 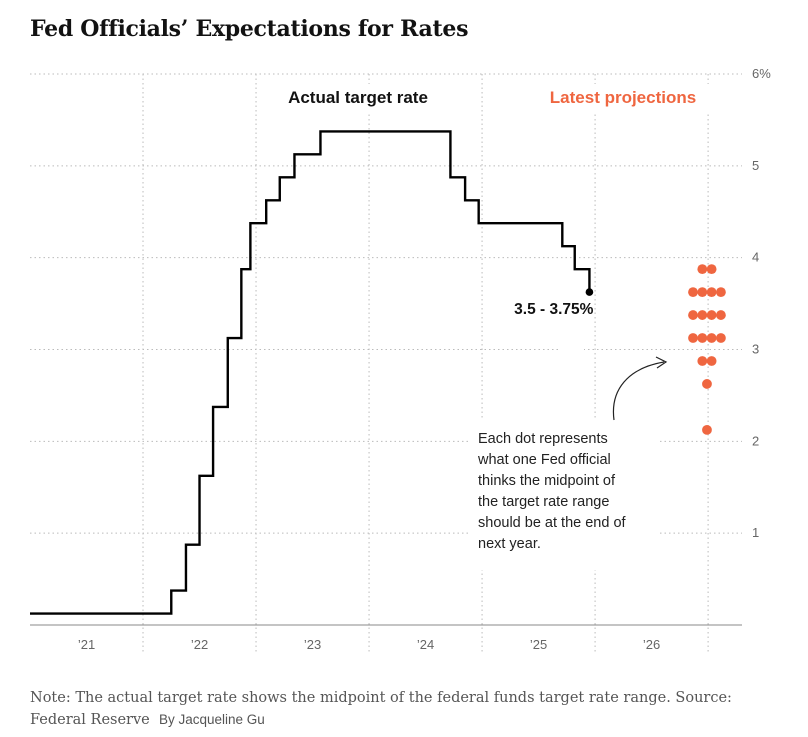 I want to click on y-tick-label: 3, so click(x=755, y=349).